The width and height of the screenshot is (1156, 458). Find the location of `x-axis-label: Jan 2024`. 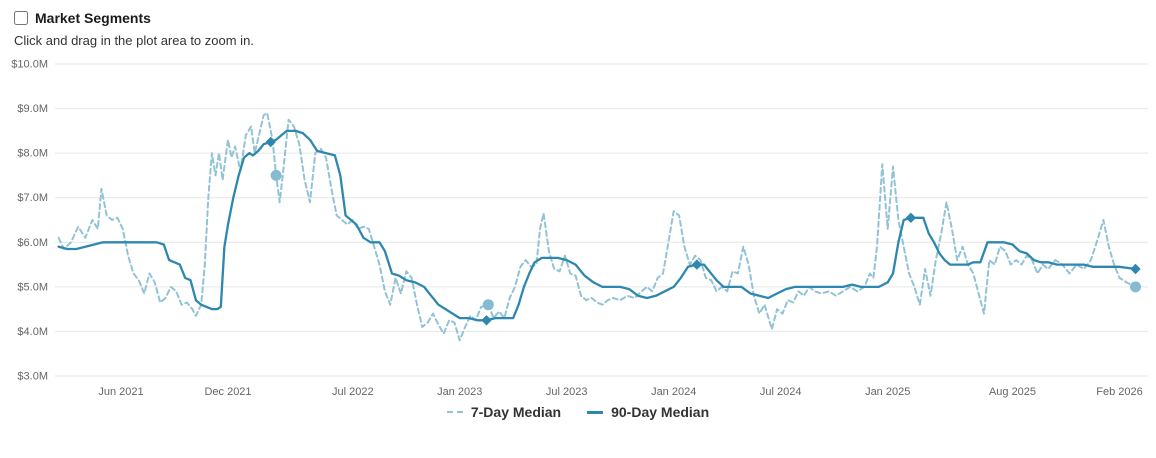

x-axis-label: Jan 2024 is located at coordinates (673, 392).